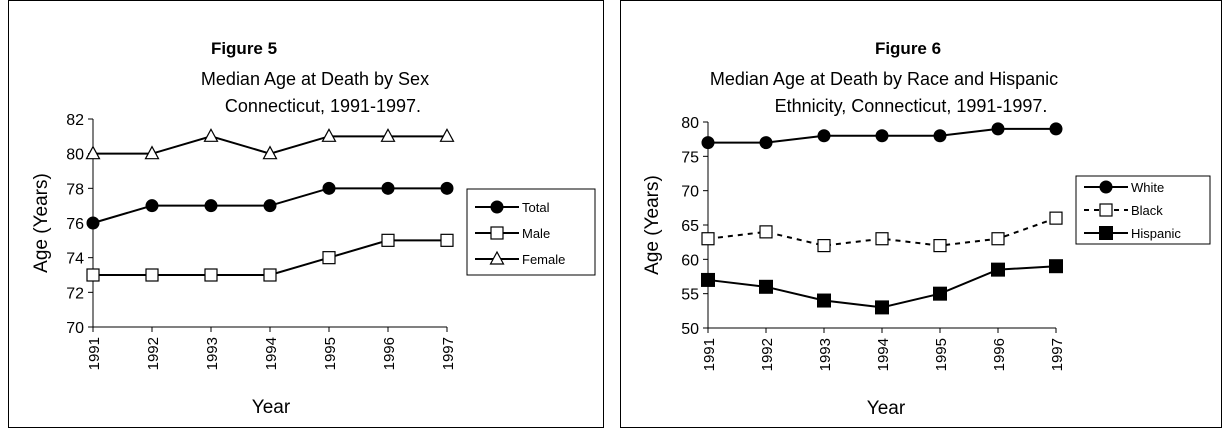  What do you see at coordinates (690, 123) in the screenshot?
I see `figure-6-y-tick-label: 80` at bounding box center [690, 123].